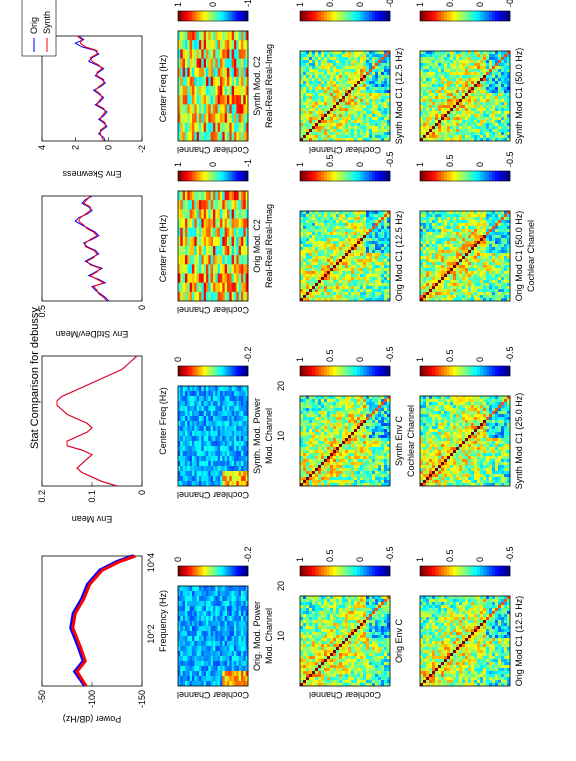 This screenshot has width=576, height=761. What do you see at coordinates (360, 359) in the screenshot?
I see `colorbar-tick: 0` at bounding box center [360, 359].